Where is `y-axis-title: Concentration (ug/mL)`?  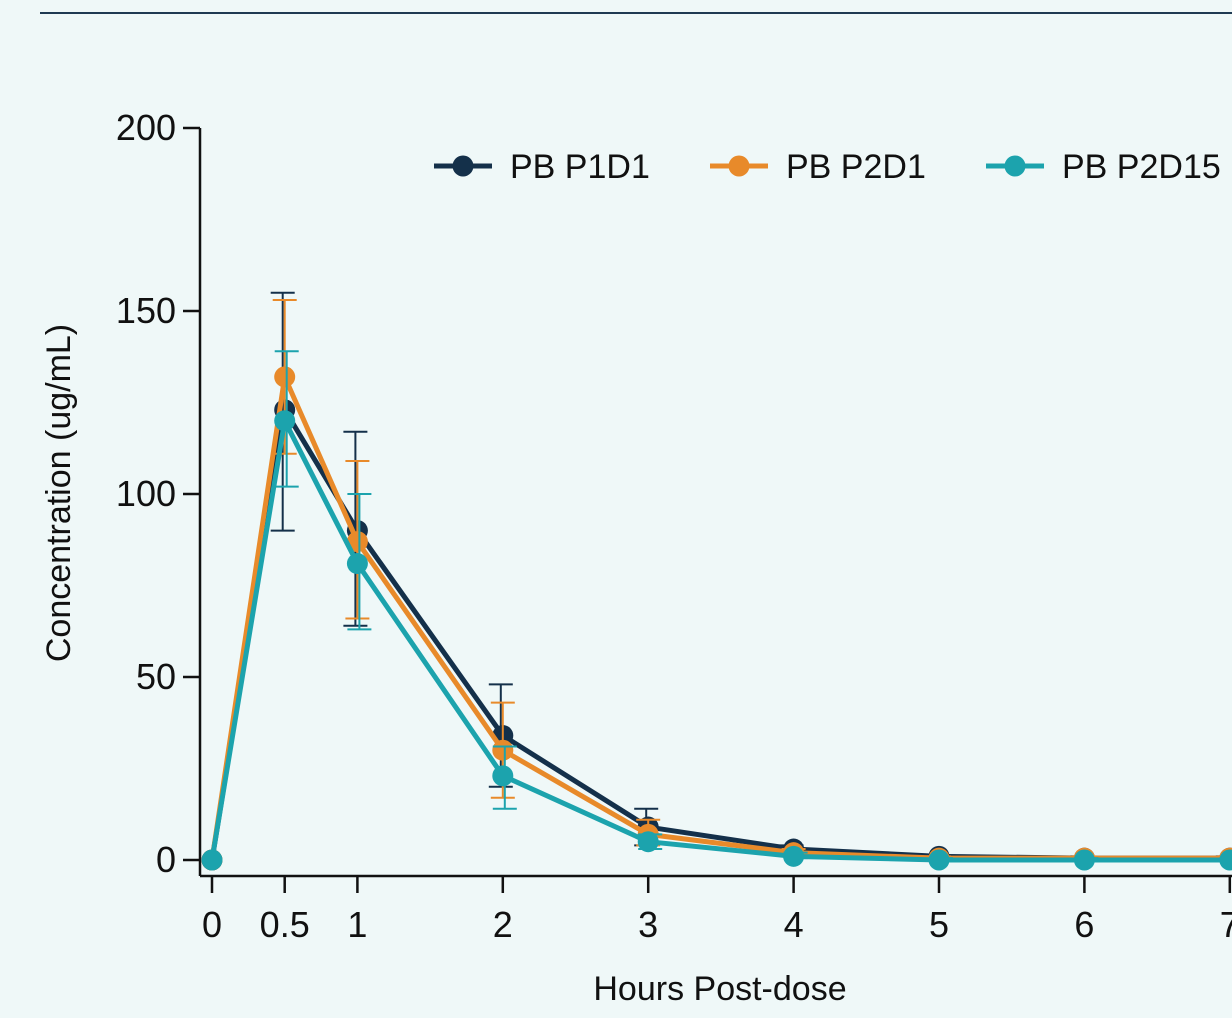 y-axis-title: Concentration (ug/mL) is located at coordinates (59, 493).